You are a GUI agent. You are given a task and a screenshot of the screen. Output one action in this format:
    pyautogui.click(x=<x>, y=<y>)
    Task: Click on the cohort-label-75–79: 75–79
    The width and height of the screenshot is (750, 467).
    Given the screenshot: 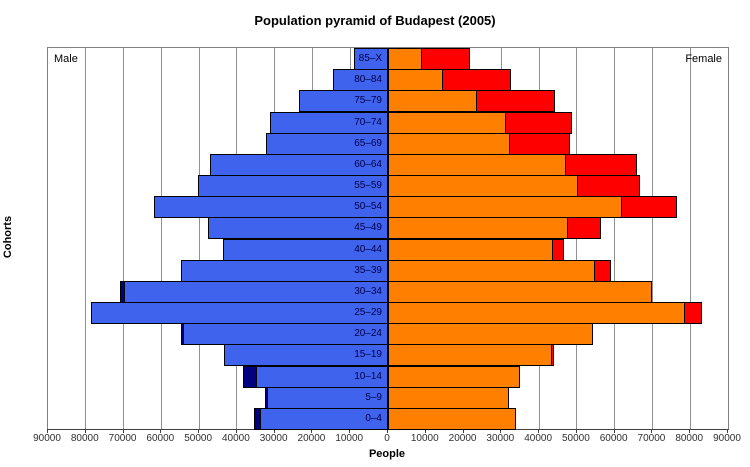 What is the action you would take?
    pyautogui.click(x=368, y=101)
    